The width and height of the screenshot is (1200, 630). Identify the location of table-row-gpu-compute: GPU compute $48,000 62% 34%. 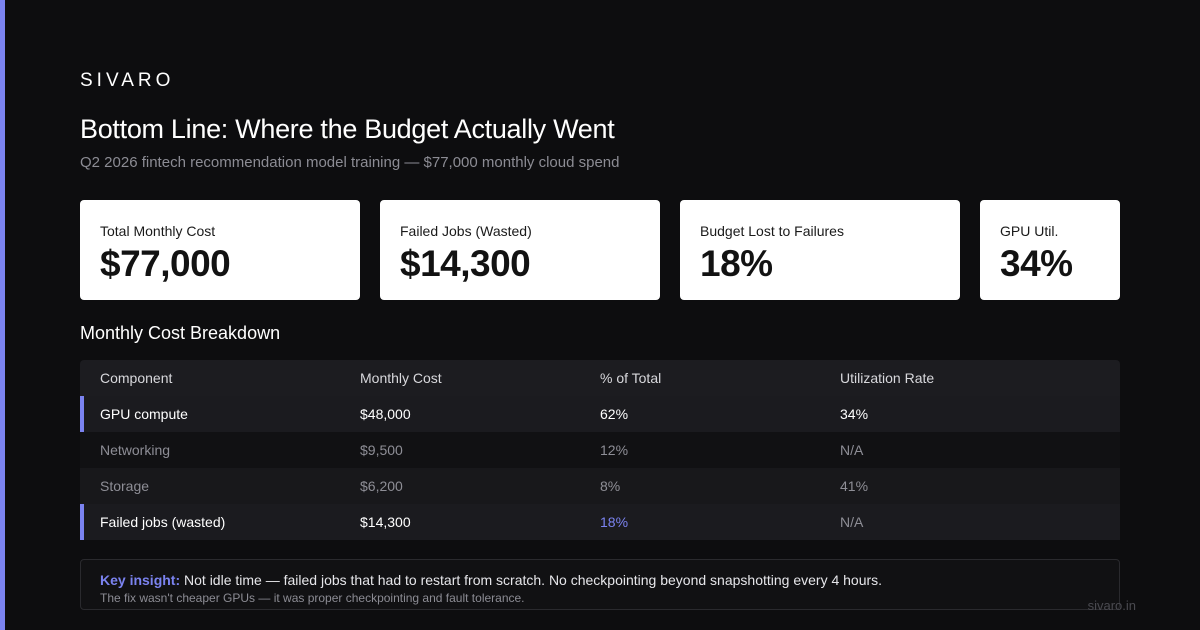
(600, 414).